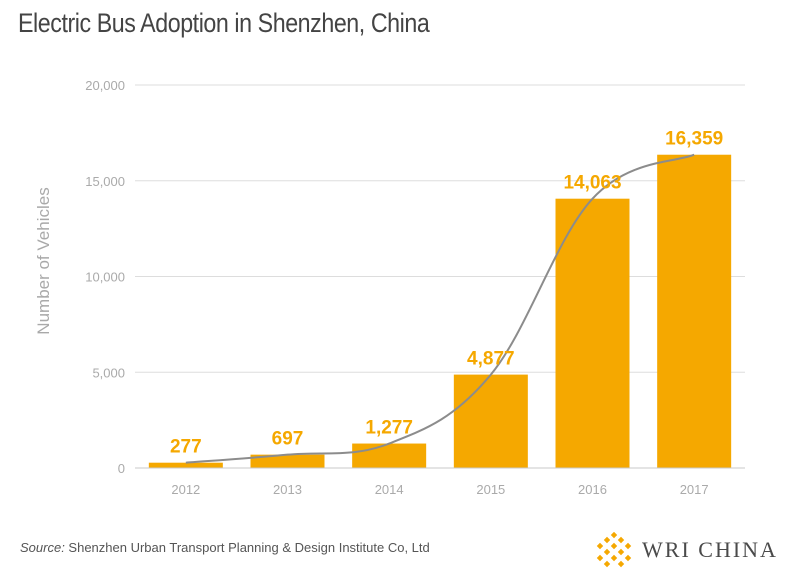 Image resolution: width=800 pixels, height=586 pixels. I want to click on y-tick-label: 10,000, so click(105, 277).